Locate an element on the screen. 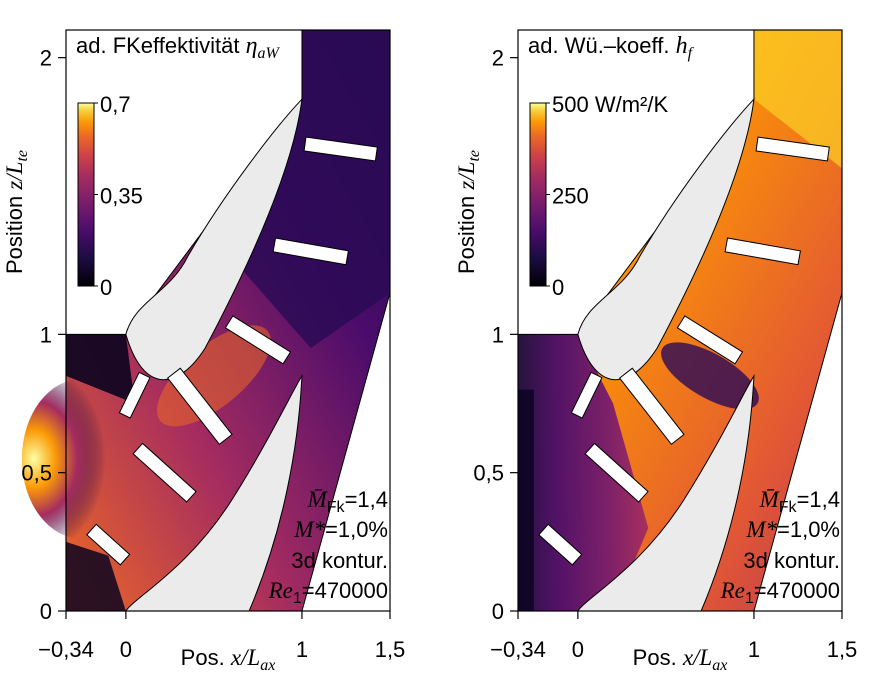 This screenshot has width=875, height=687. colorbar-tick-label: 250 is located at coordinates (570, 196).